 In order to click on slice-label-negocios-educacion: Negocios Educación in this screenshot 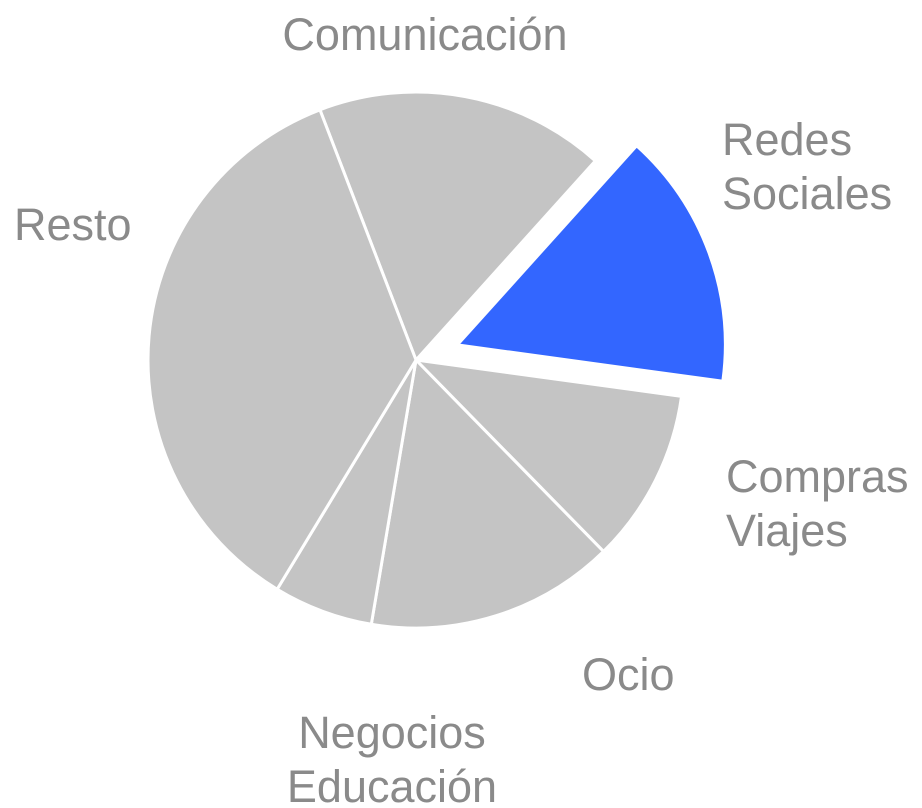, I will do `click(392, 757)`.